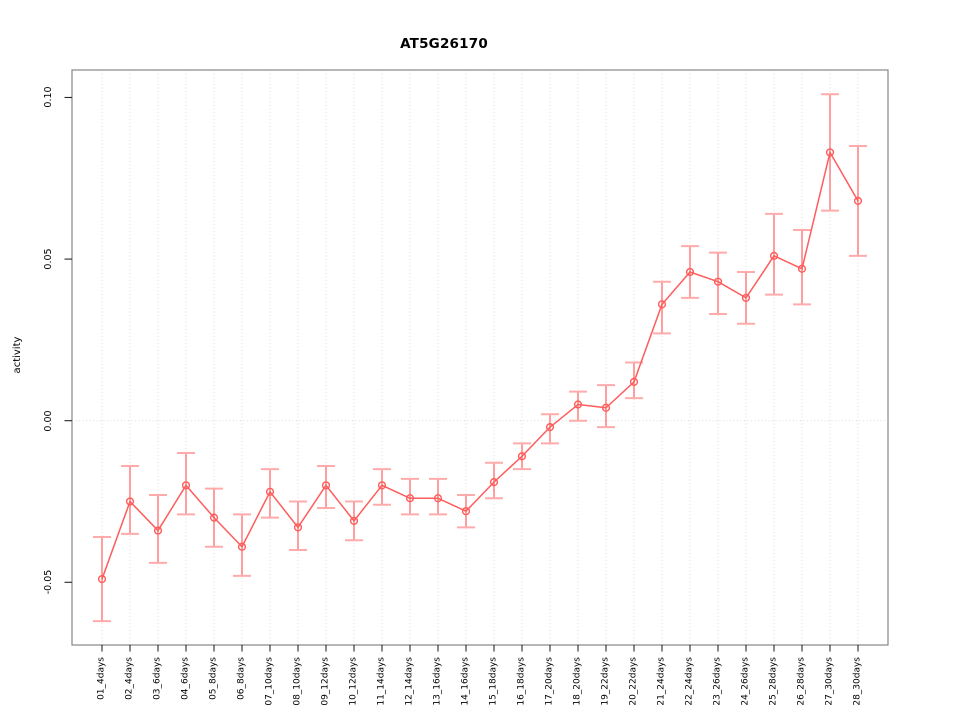 This screenshot has width=960, height=720. What do you see at coordinates (437, 681) in the screenshot?
I see `x-tick-label: 13_16days` at bounding box center [437, 681].